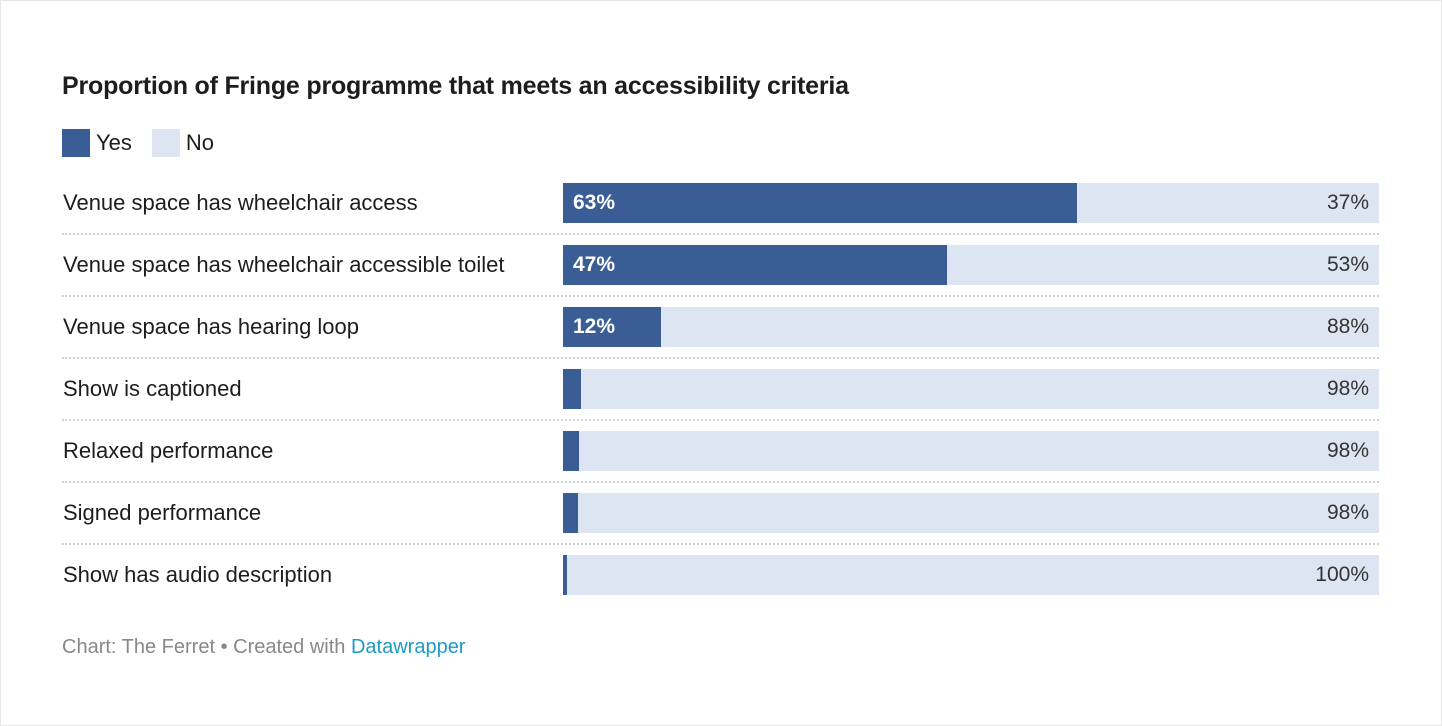 The width and height of the screenshot is (1442, 726). Describe the element at coordinates (408, 647) in the screenshot. I see `datawrapper-link: Datawrapper` at that location.